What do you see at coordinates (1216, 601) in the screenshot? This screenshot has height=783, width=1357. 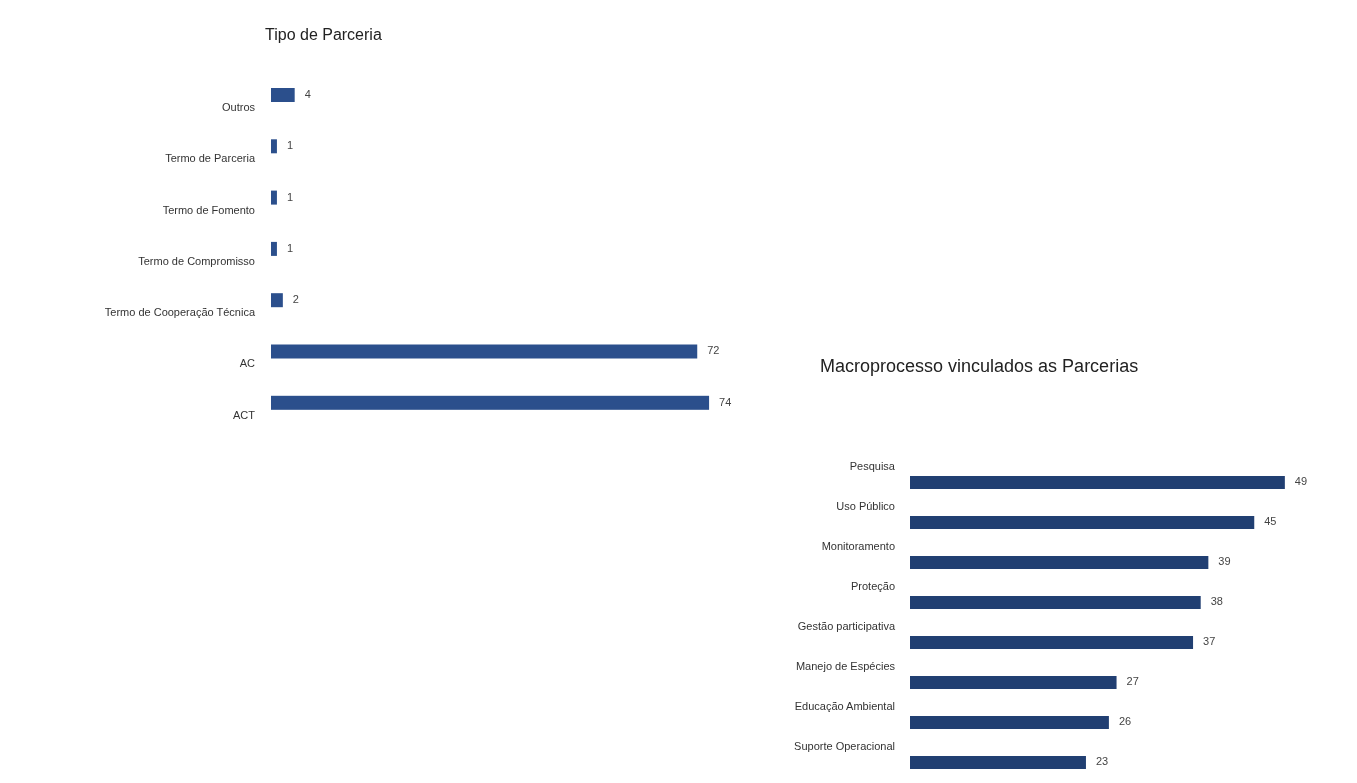 I see `data-label: 38` at bounding box center [1216, 601].